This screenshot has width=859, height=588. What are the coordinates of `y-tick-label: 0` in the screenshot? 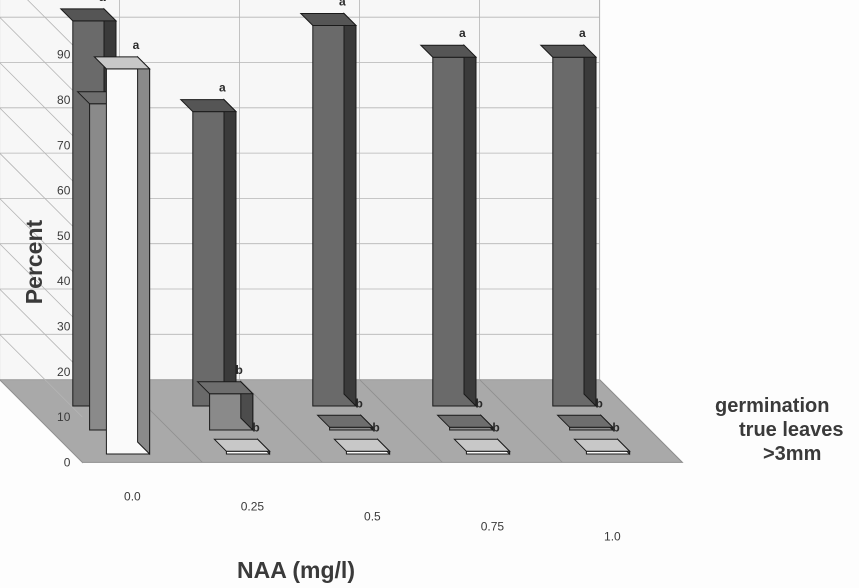 It's located at (67, 462).